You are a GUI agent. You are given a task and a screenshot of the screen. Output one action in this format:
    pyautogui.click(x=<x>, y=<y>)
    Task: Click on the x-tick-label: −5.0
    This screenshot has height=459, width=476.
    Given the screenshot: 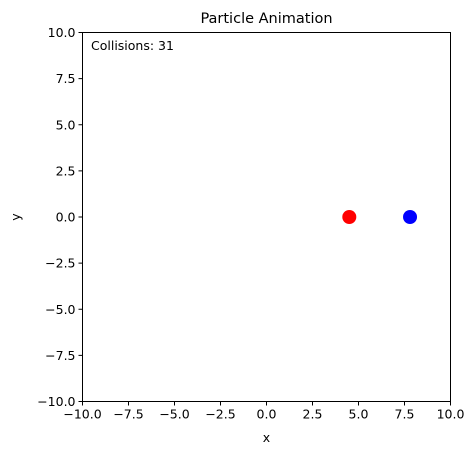 What is the action you would take?
    pyautogui.click(x=174, y=414)
    